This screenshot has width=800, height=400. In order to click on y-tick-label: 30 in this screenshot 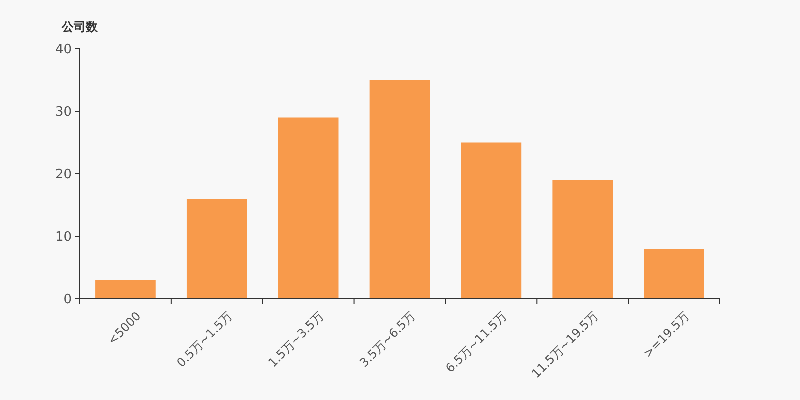, I will do `click(63, 112)`.